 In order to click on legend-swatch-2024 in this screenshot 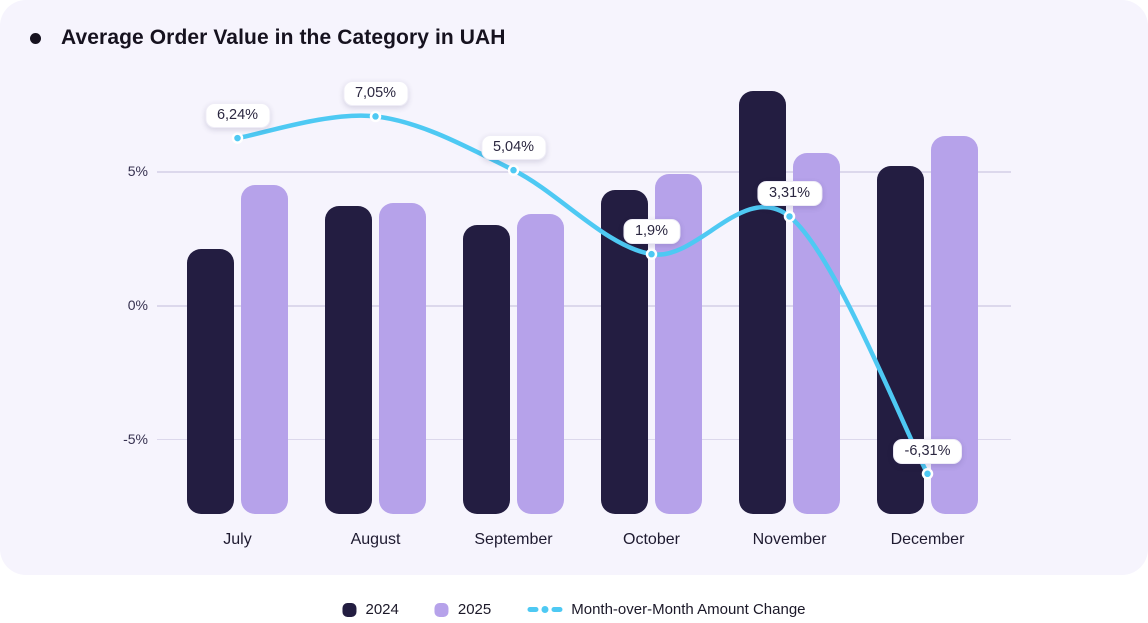, I will do `click(349, 609)`.